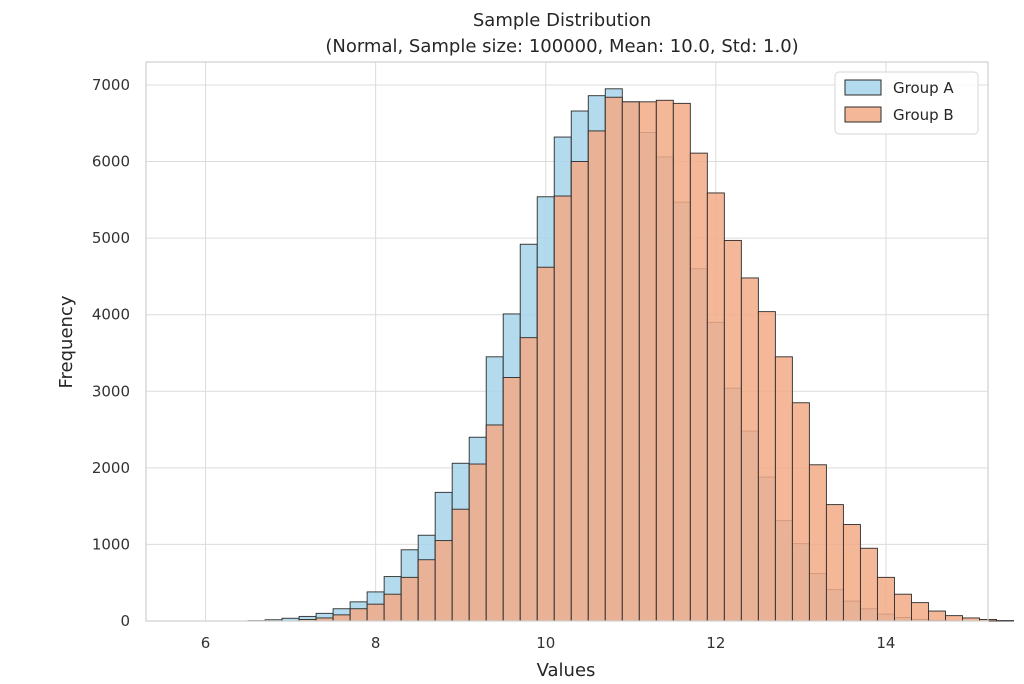  I want to click on x-axis-label: Values, so click(566, 670).